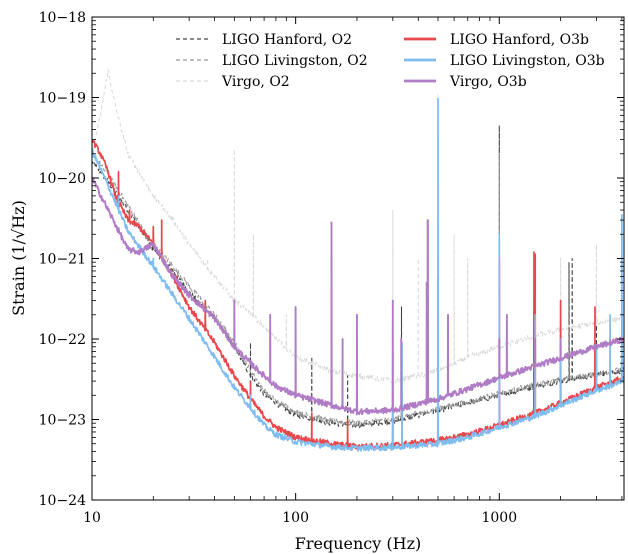 This screenshot has width=628, height=554. I want to click on legend-label: LIGO Hanford, O3b, so click(519, 40).